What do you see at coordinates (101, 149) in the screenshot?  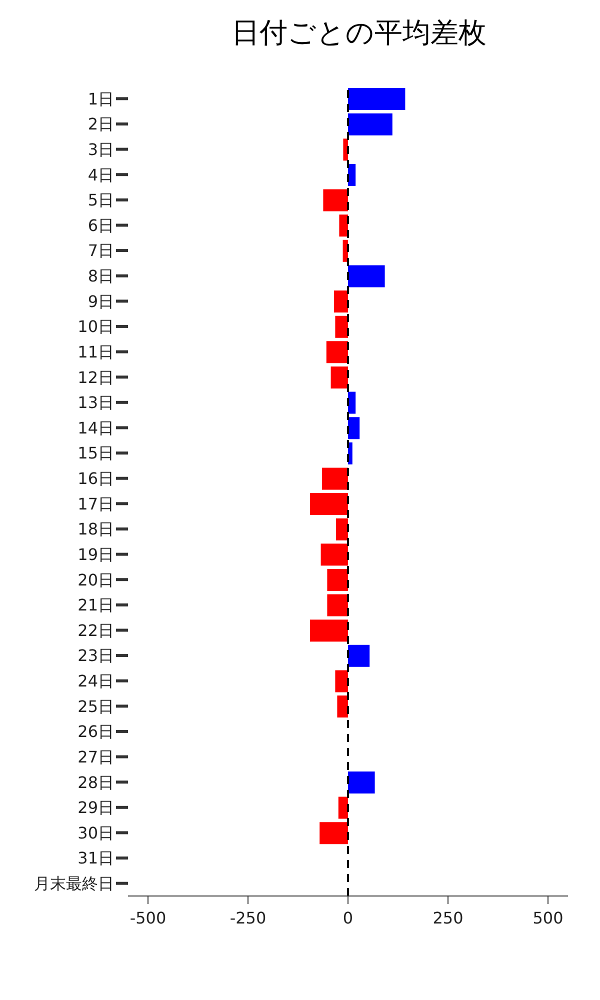 I see `y-tick-label: 3日` at bounding box center [101, 149].